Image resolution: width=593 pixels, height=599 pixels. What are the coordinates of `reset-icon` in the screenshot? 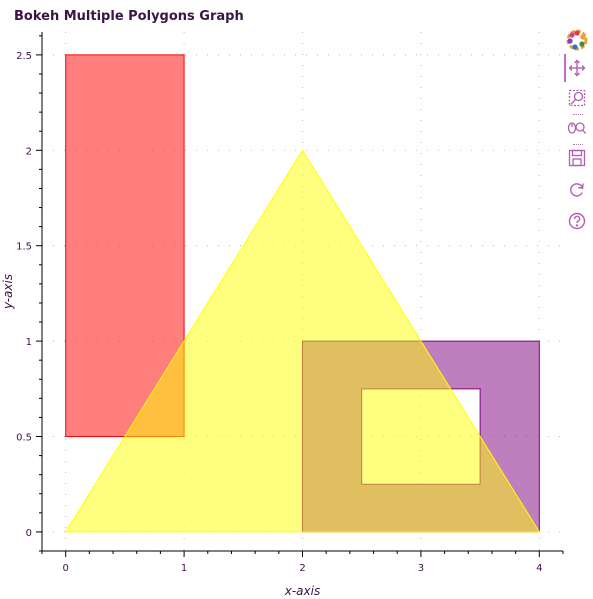 It's located at (577, 190).